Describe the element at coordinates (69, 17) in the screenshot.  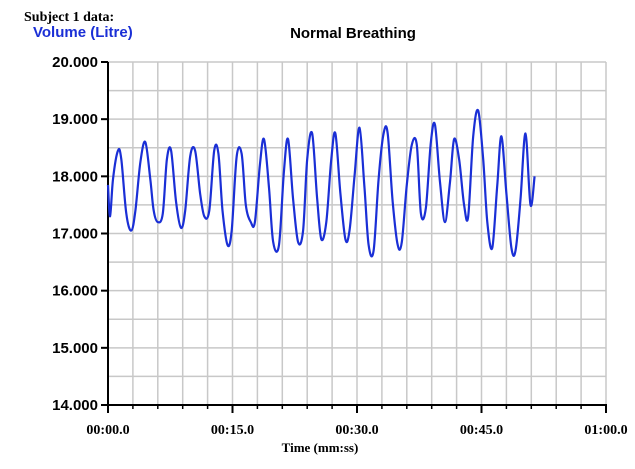
I see `subject-label: Subject 1 data:` at that location.